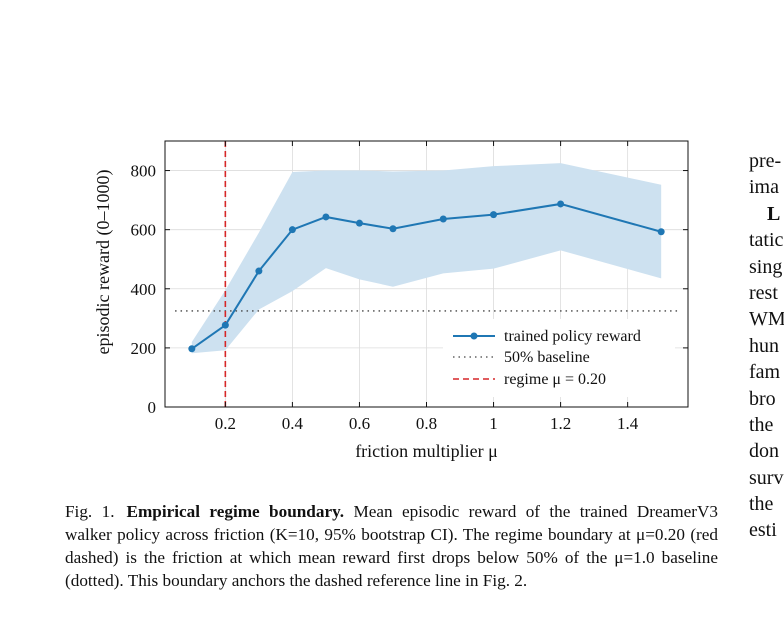  What do you see at coordinates (103, 262) in the screenshot?
I see `y-axis-label: episodic reward (0–1000)` at bounding box center [103, 262].